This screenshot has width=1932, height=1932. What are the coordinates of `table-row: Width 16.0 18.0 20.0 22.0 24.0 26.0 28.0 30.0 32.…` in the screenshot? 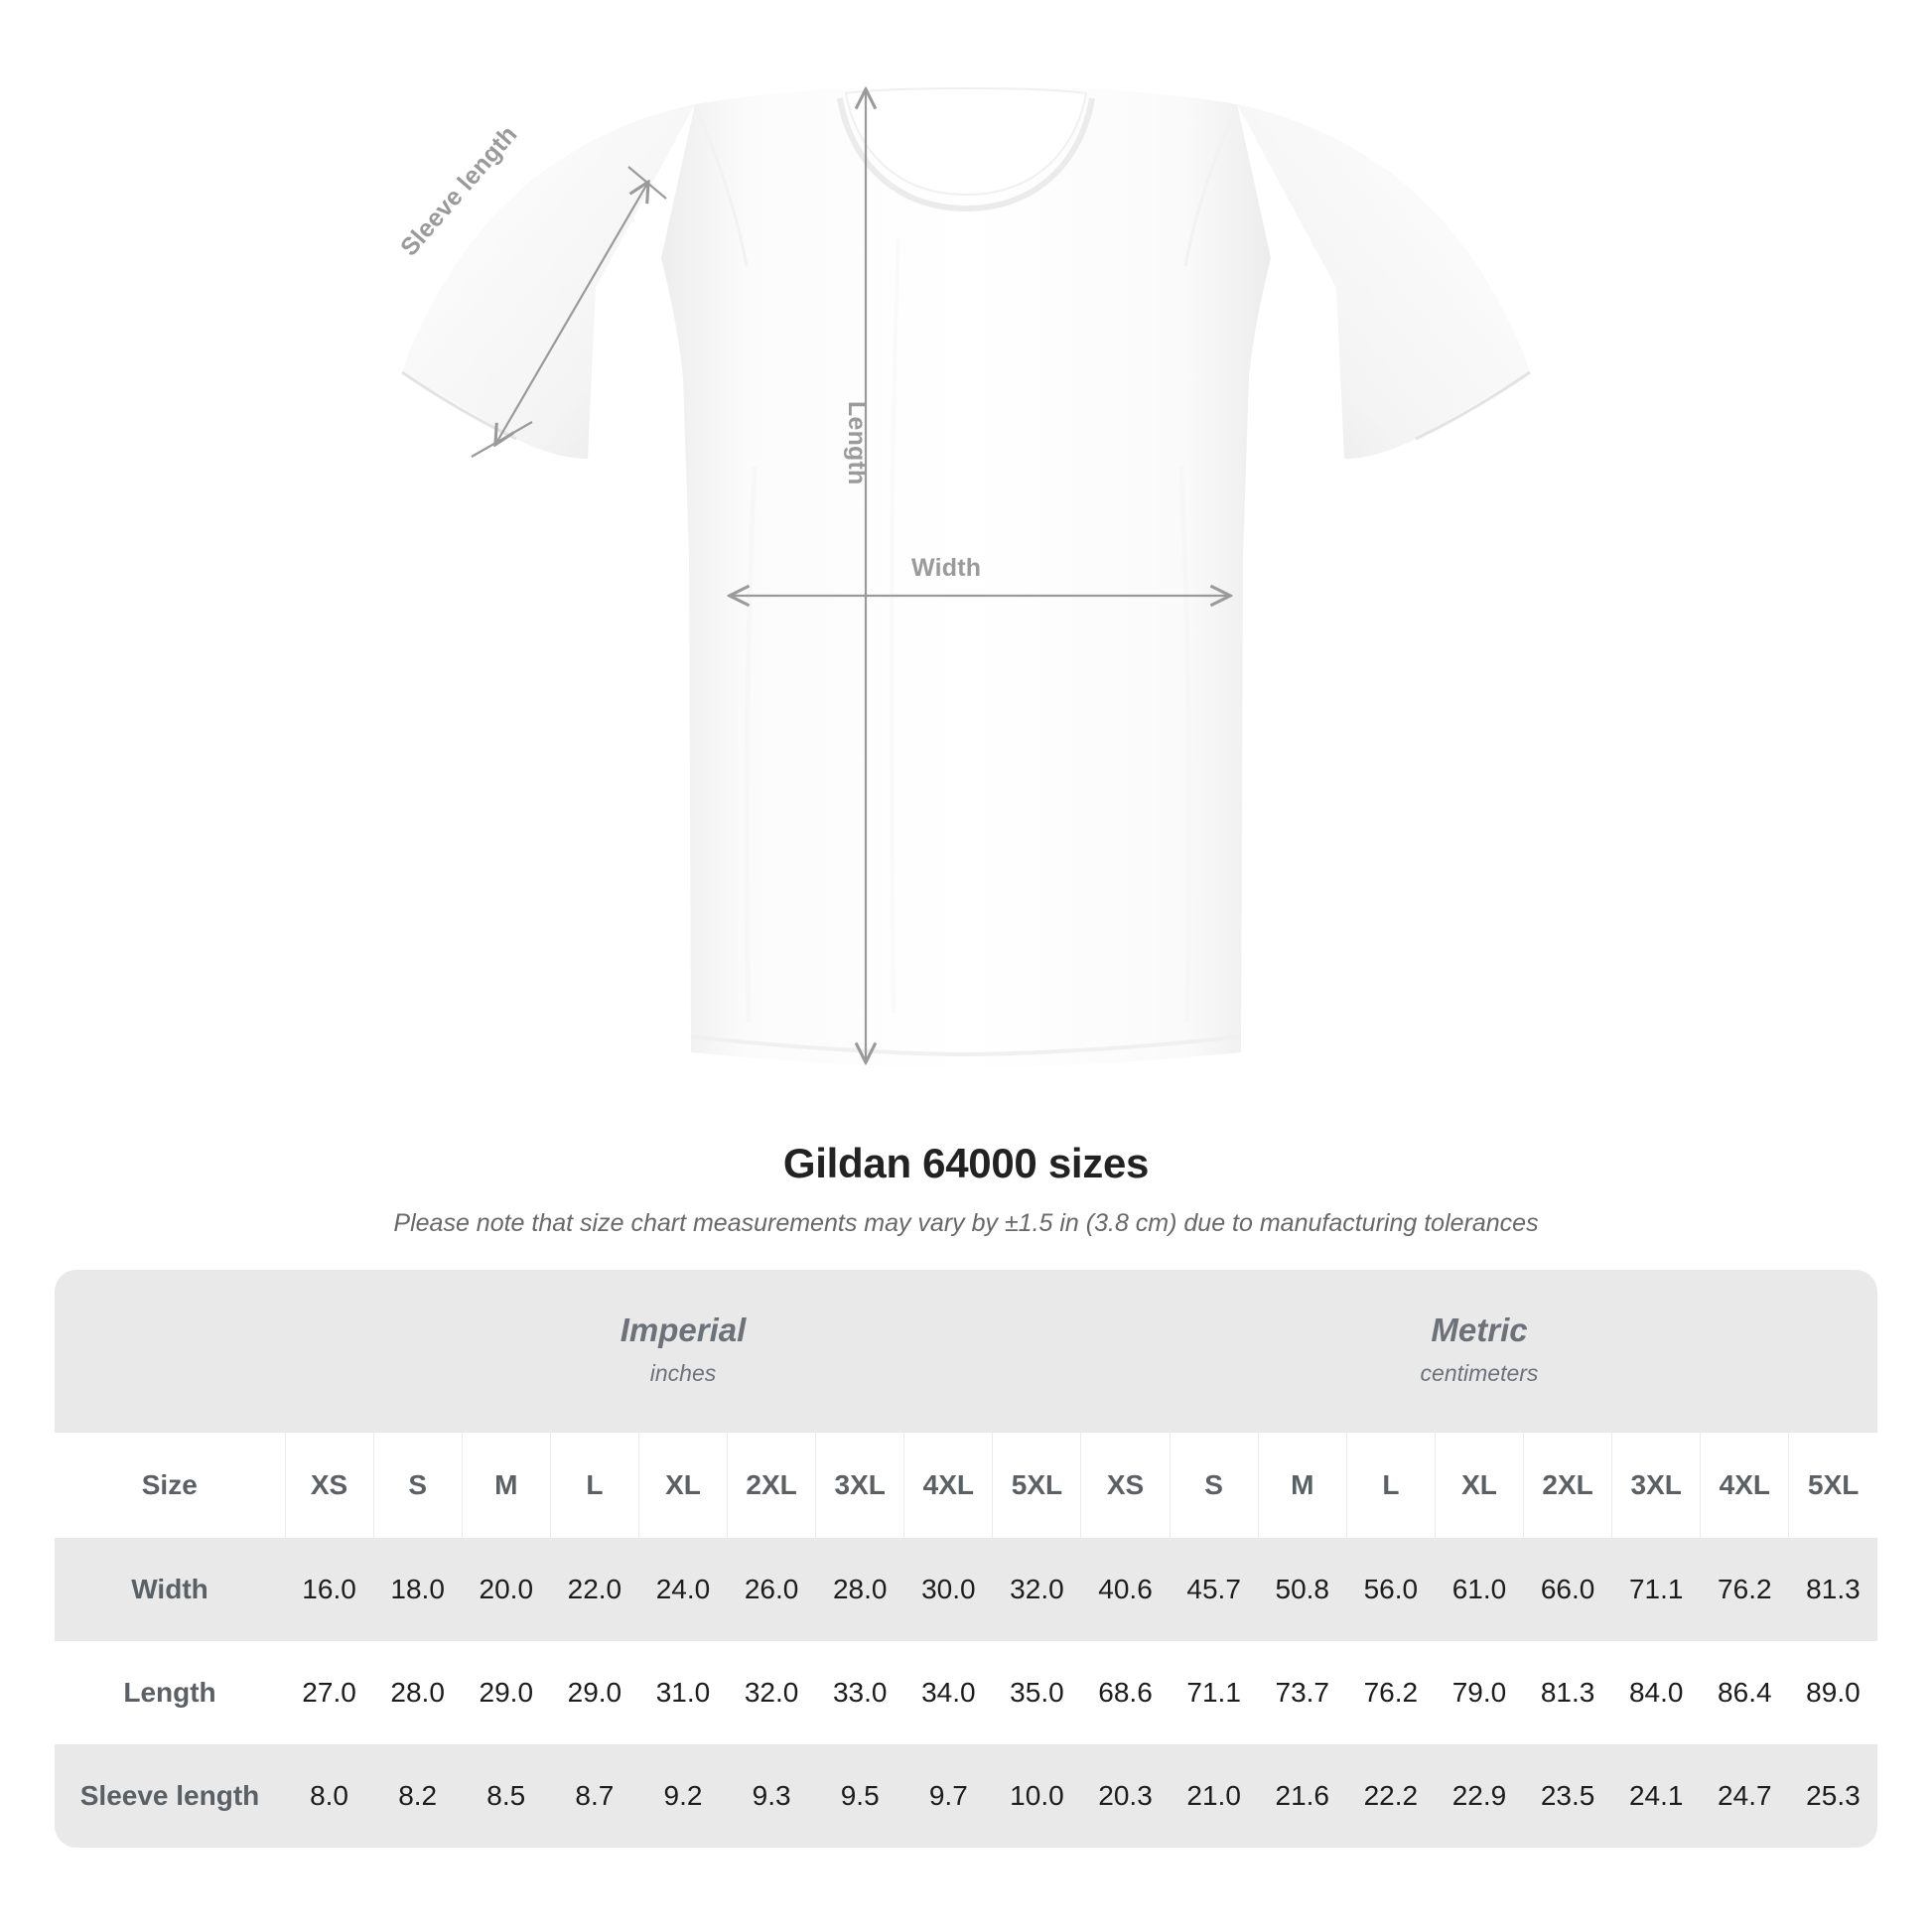 It's located at (966, 1589).